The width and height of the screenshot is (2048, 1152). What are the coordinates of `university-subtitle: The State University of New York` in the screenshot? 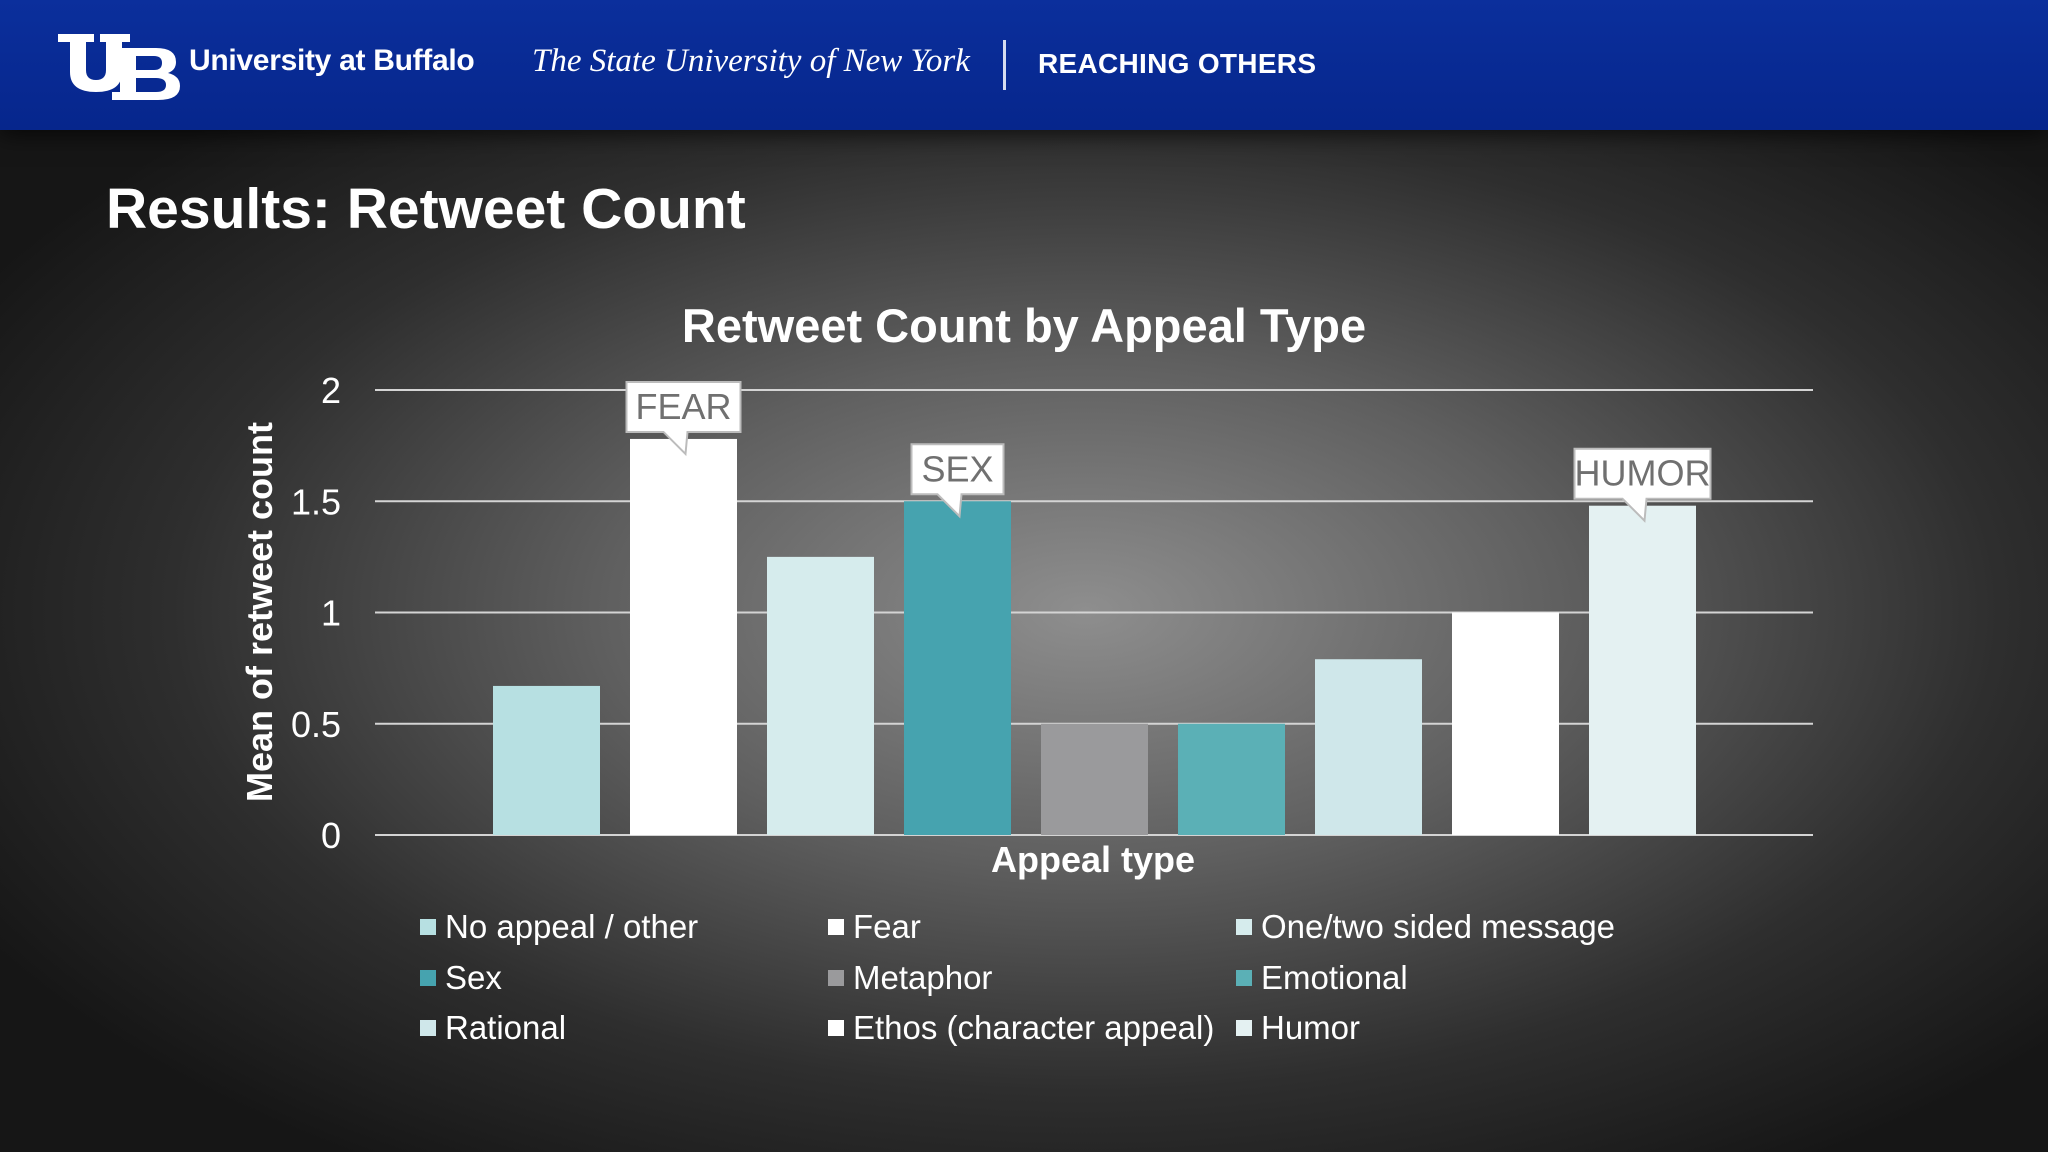 It's located at (751, 61).